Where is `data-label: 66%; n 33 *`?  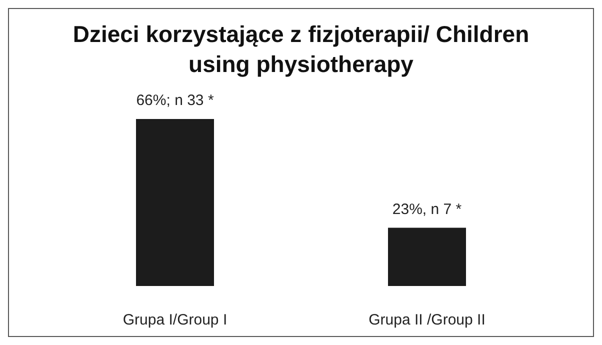
data-label: 66%; n 33 * is located at coordinates (175, 100).